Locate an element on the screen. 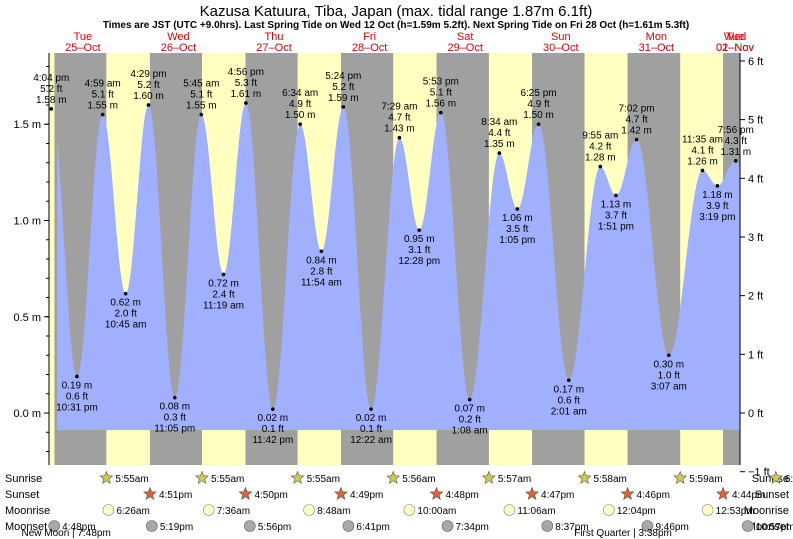 This screenshot has width=793, height=539. tide-meters-label: 1.43 m is located at coordinates (399, 129).